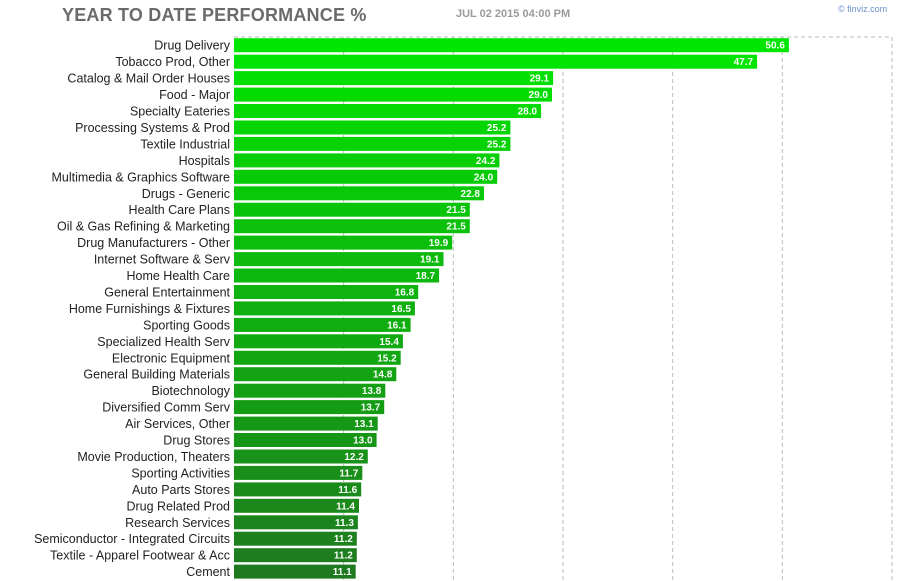 Image resolution: width=900 pixels, height=581 pixels. What do you see at coordinates (863, 9) in the screenshot?
I see `source-credit-link: © finviz.com` at bounding box center [863, 9].